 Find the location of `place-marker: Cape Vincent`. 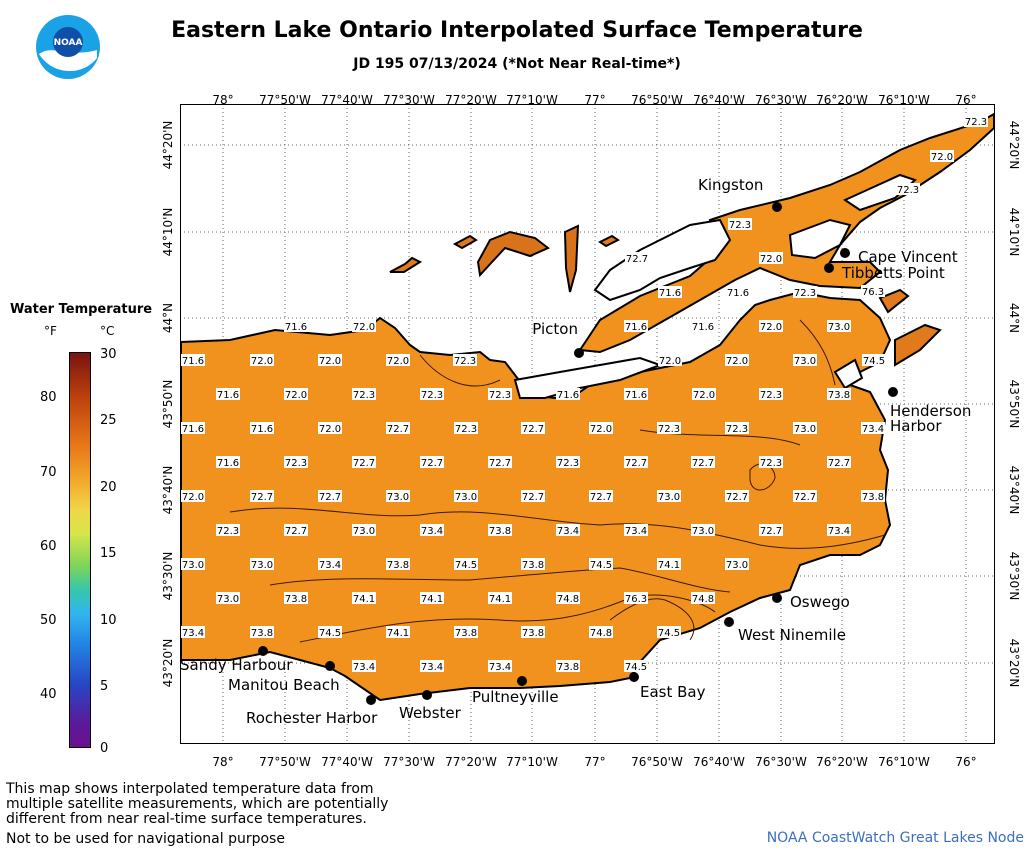

place-marker: Cape Vincent is located at coordinates (899, 257).